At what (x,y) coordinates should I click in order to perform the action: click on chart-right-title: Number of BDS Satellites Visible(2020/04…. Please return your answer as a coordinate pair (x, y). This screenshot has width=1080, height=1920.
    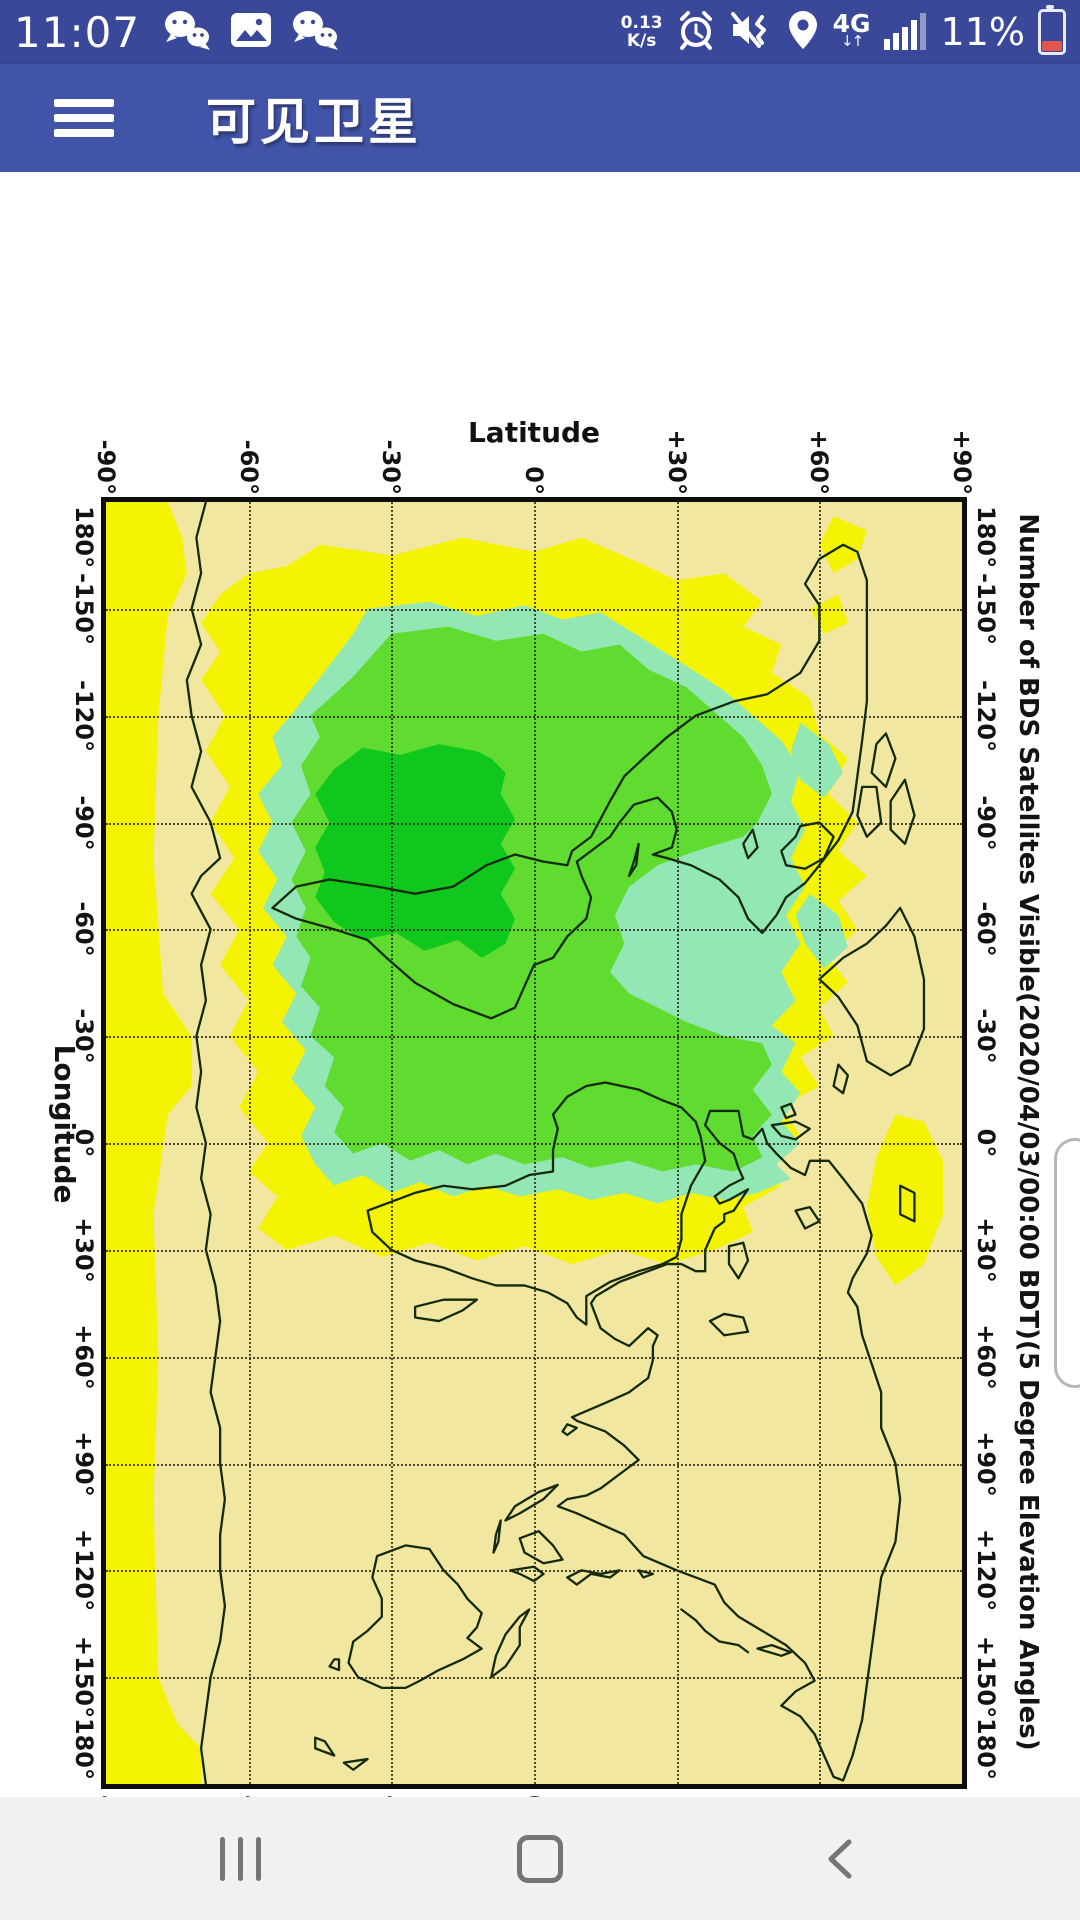
    Looking at the image, I should click on (1028, 1132).